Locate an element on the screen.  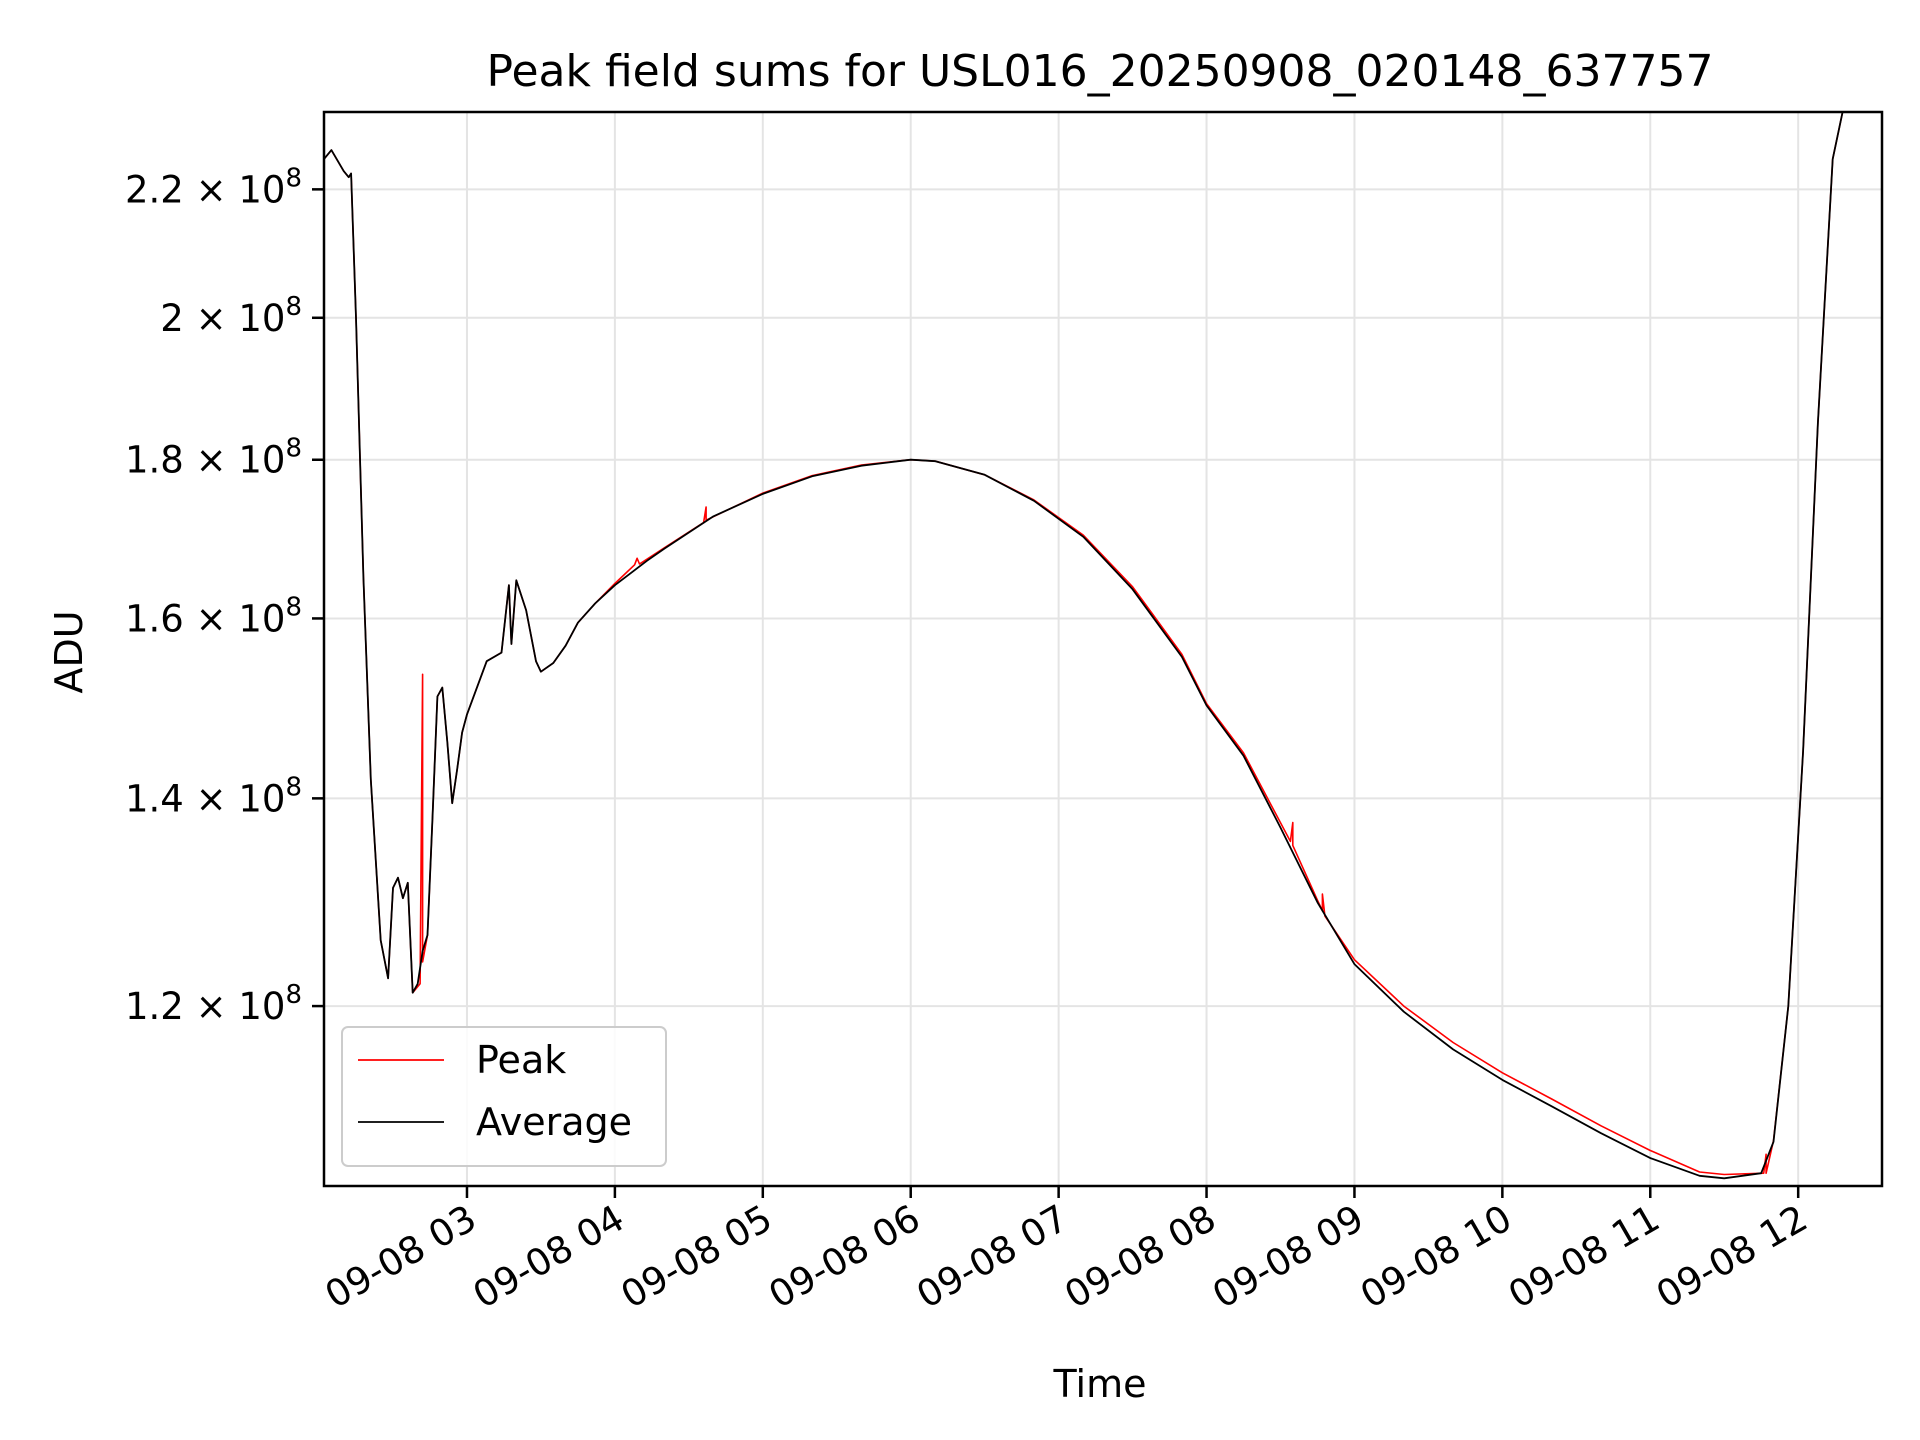
y-tick-label: 2.2 × 108 is located at coordinates (213, 187).